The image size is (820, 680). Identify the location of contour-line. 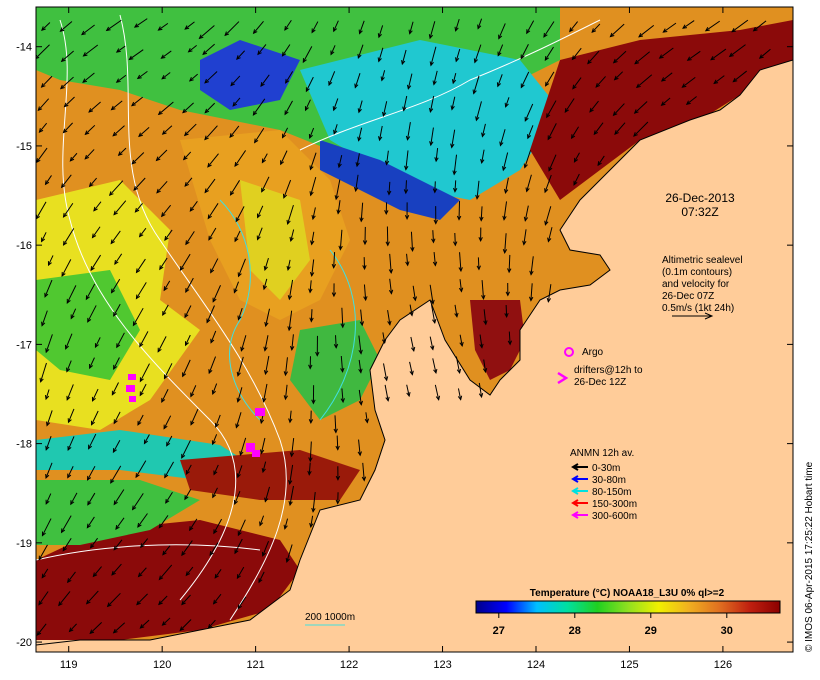
(450, 85).